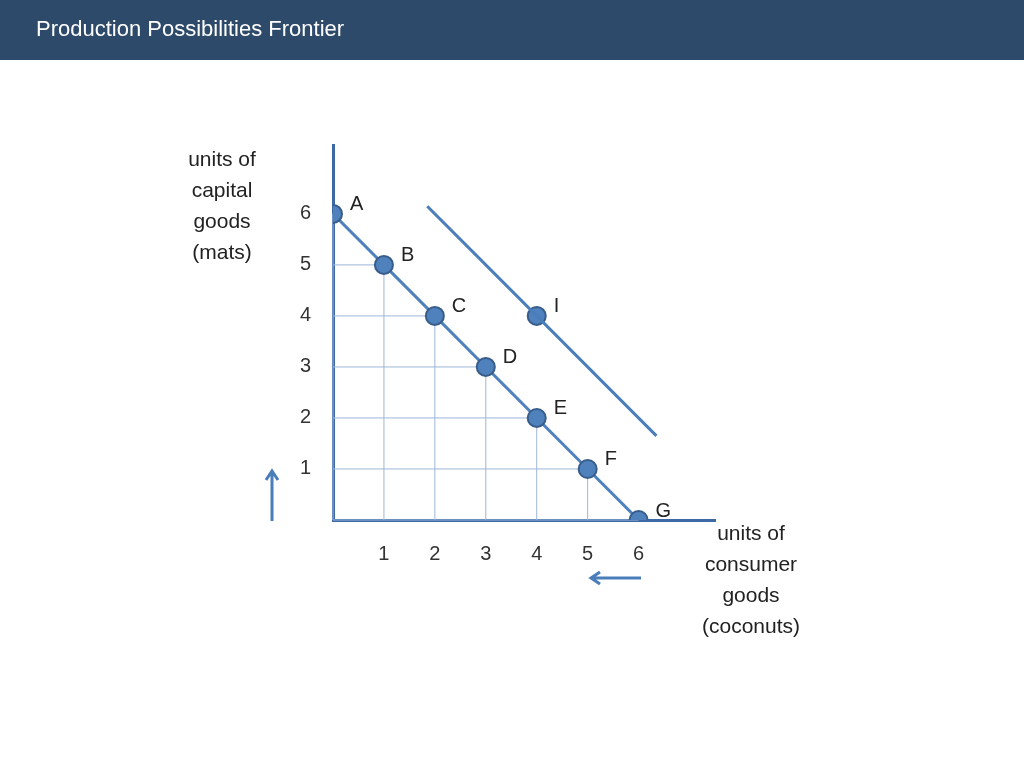 Image resolution: width=1024 pixels, height=768 pixels. What do you see at coordinates (305, 467) in the screenshot?
I see `y-tick-label: 1` at bounding box center [305, 467].